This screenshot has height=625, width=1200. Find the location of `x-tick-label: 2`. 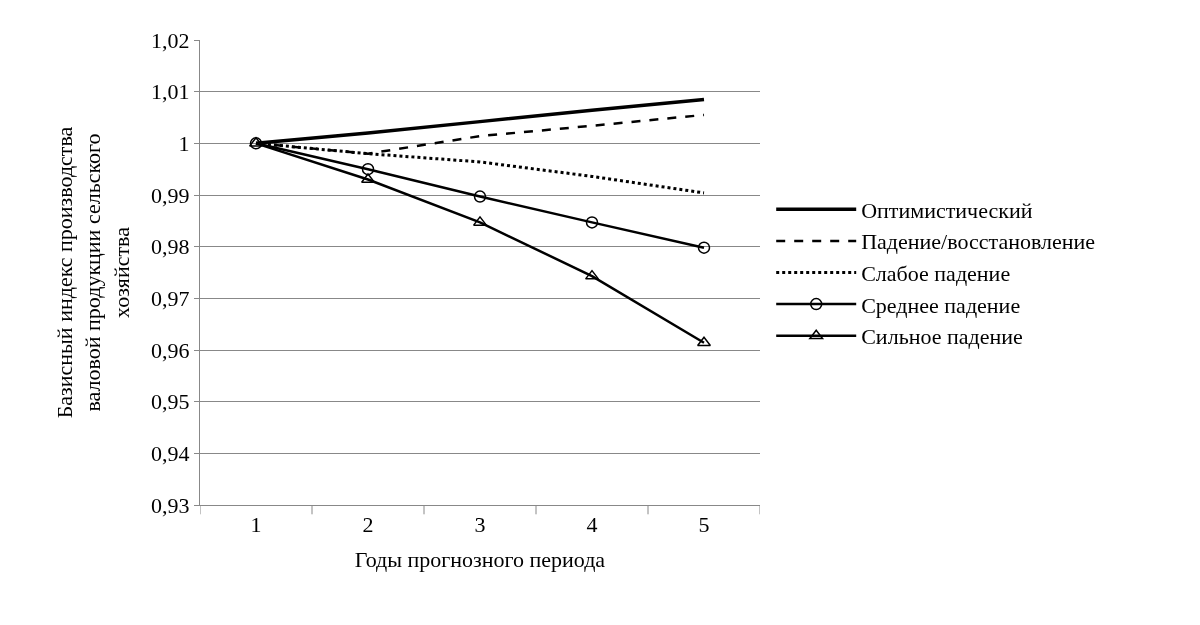

x-tick-label: 2 is located at coordinates (368, 525).